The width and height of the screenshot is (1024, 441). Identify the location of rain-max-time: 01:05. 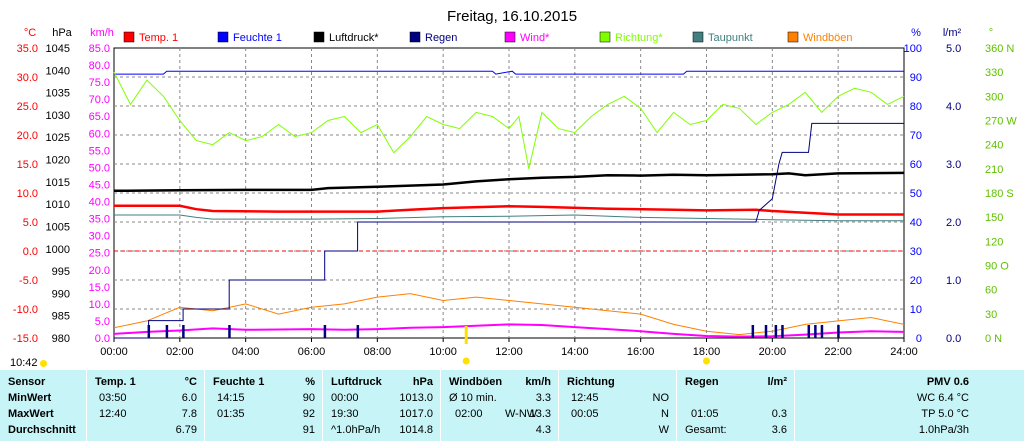
(705, 414).